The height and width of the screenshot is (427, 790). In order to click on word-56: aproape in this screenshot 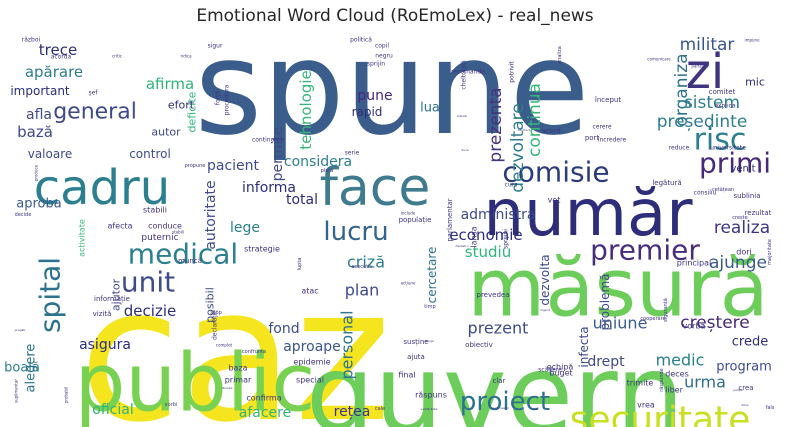, I will do `click(312, 347)`.